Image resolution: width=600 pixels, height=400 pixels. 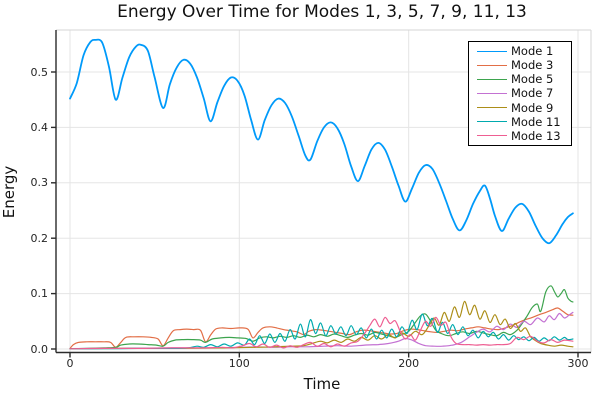 What do you see at coordinates (532, 65) in the screenshot?
I see `legend-label: Mode 3` at bounding box center [532, 65].